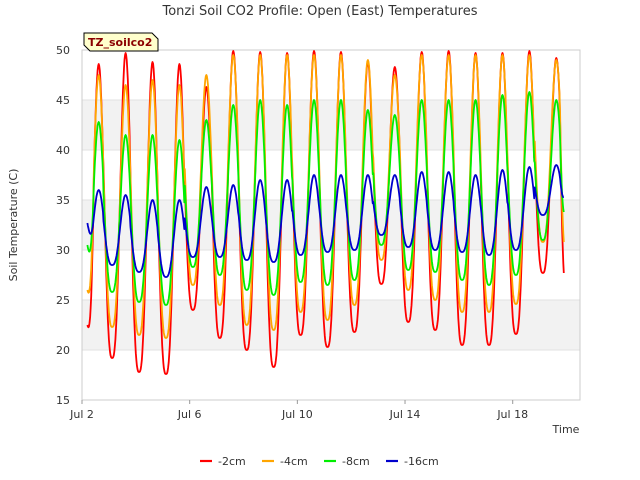 The image size is (640, 480). What do you see at coordinates (63, 200) in the screenshot?
I see `y-tick-label: 35` at bounding box center [63, 200].